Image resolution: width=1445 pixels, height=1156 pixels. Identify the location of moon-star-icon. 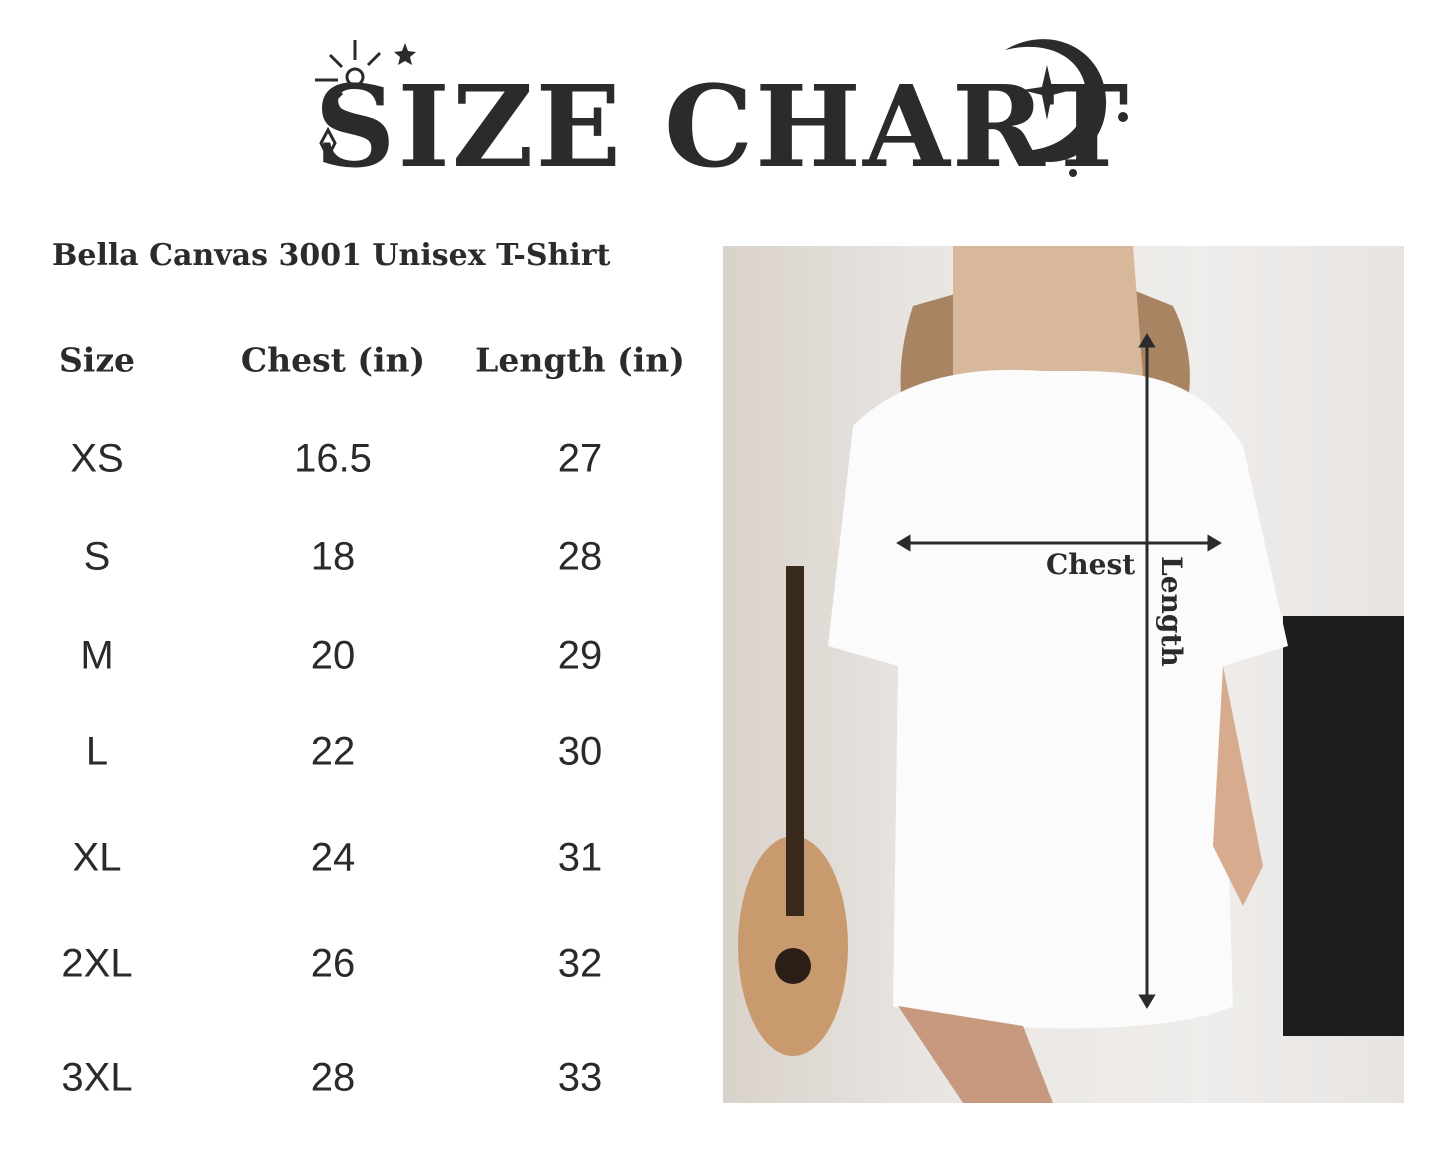
(1066, 108).